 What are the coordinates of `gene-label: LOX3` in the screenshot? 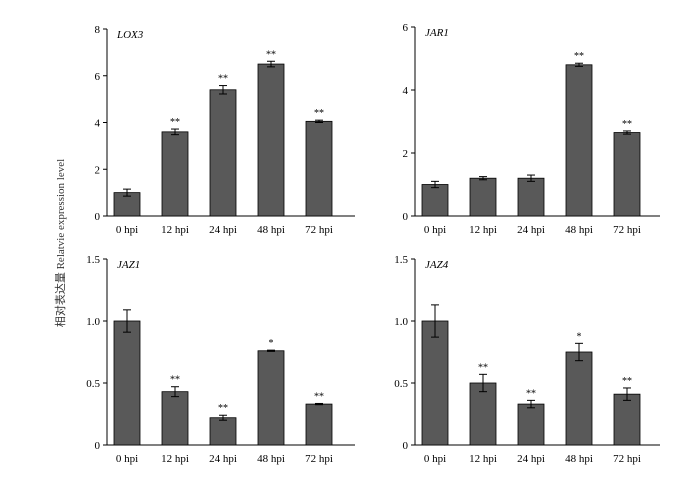 It's located at (130, 35).